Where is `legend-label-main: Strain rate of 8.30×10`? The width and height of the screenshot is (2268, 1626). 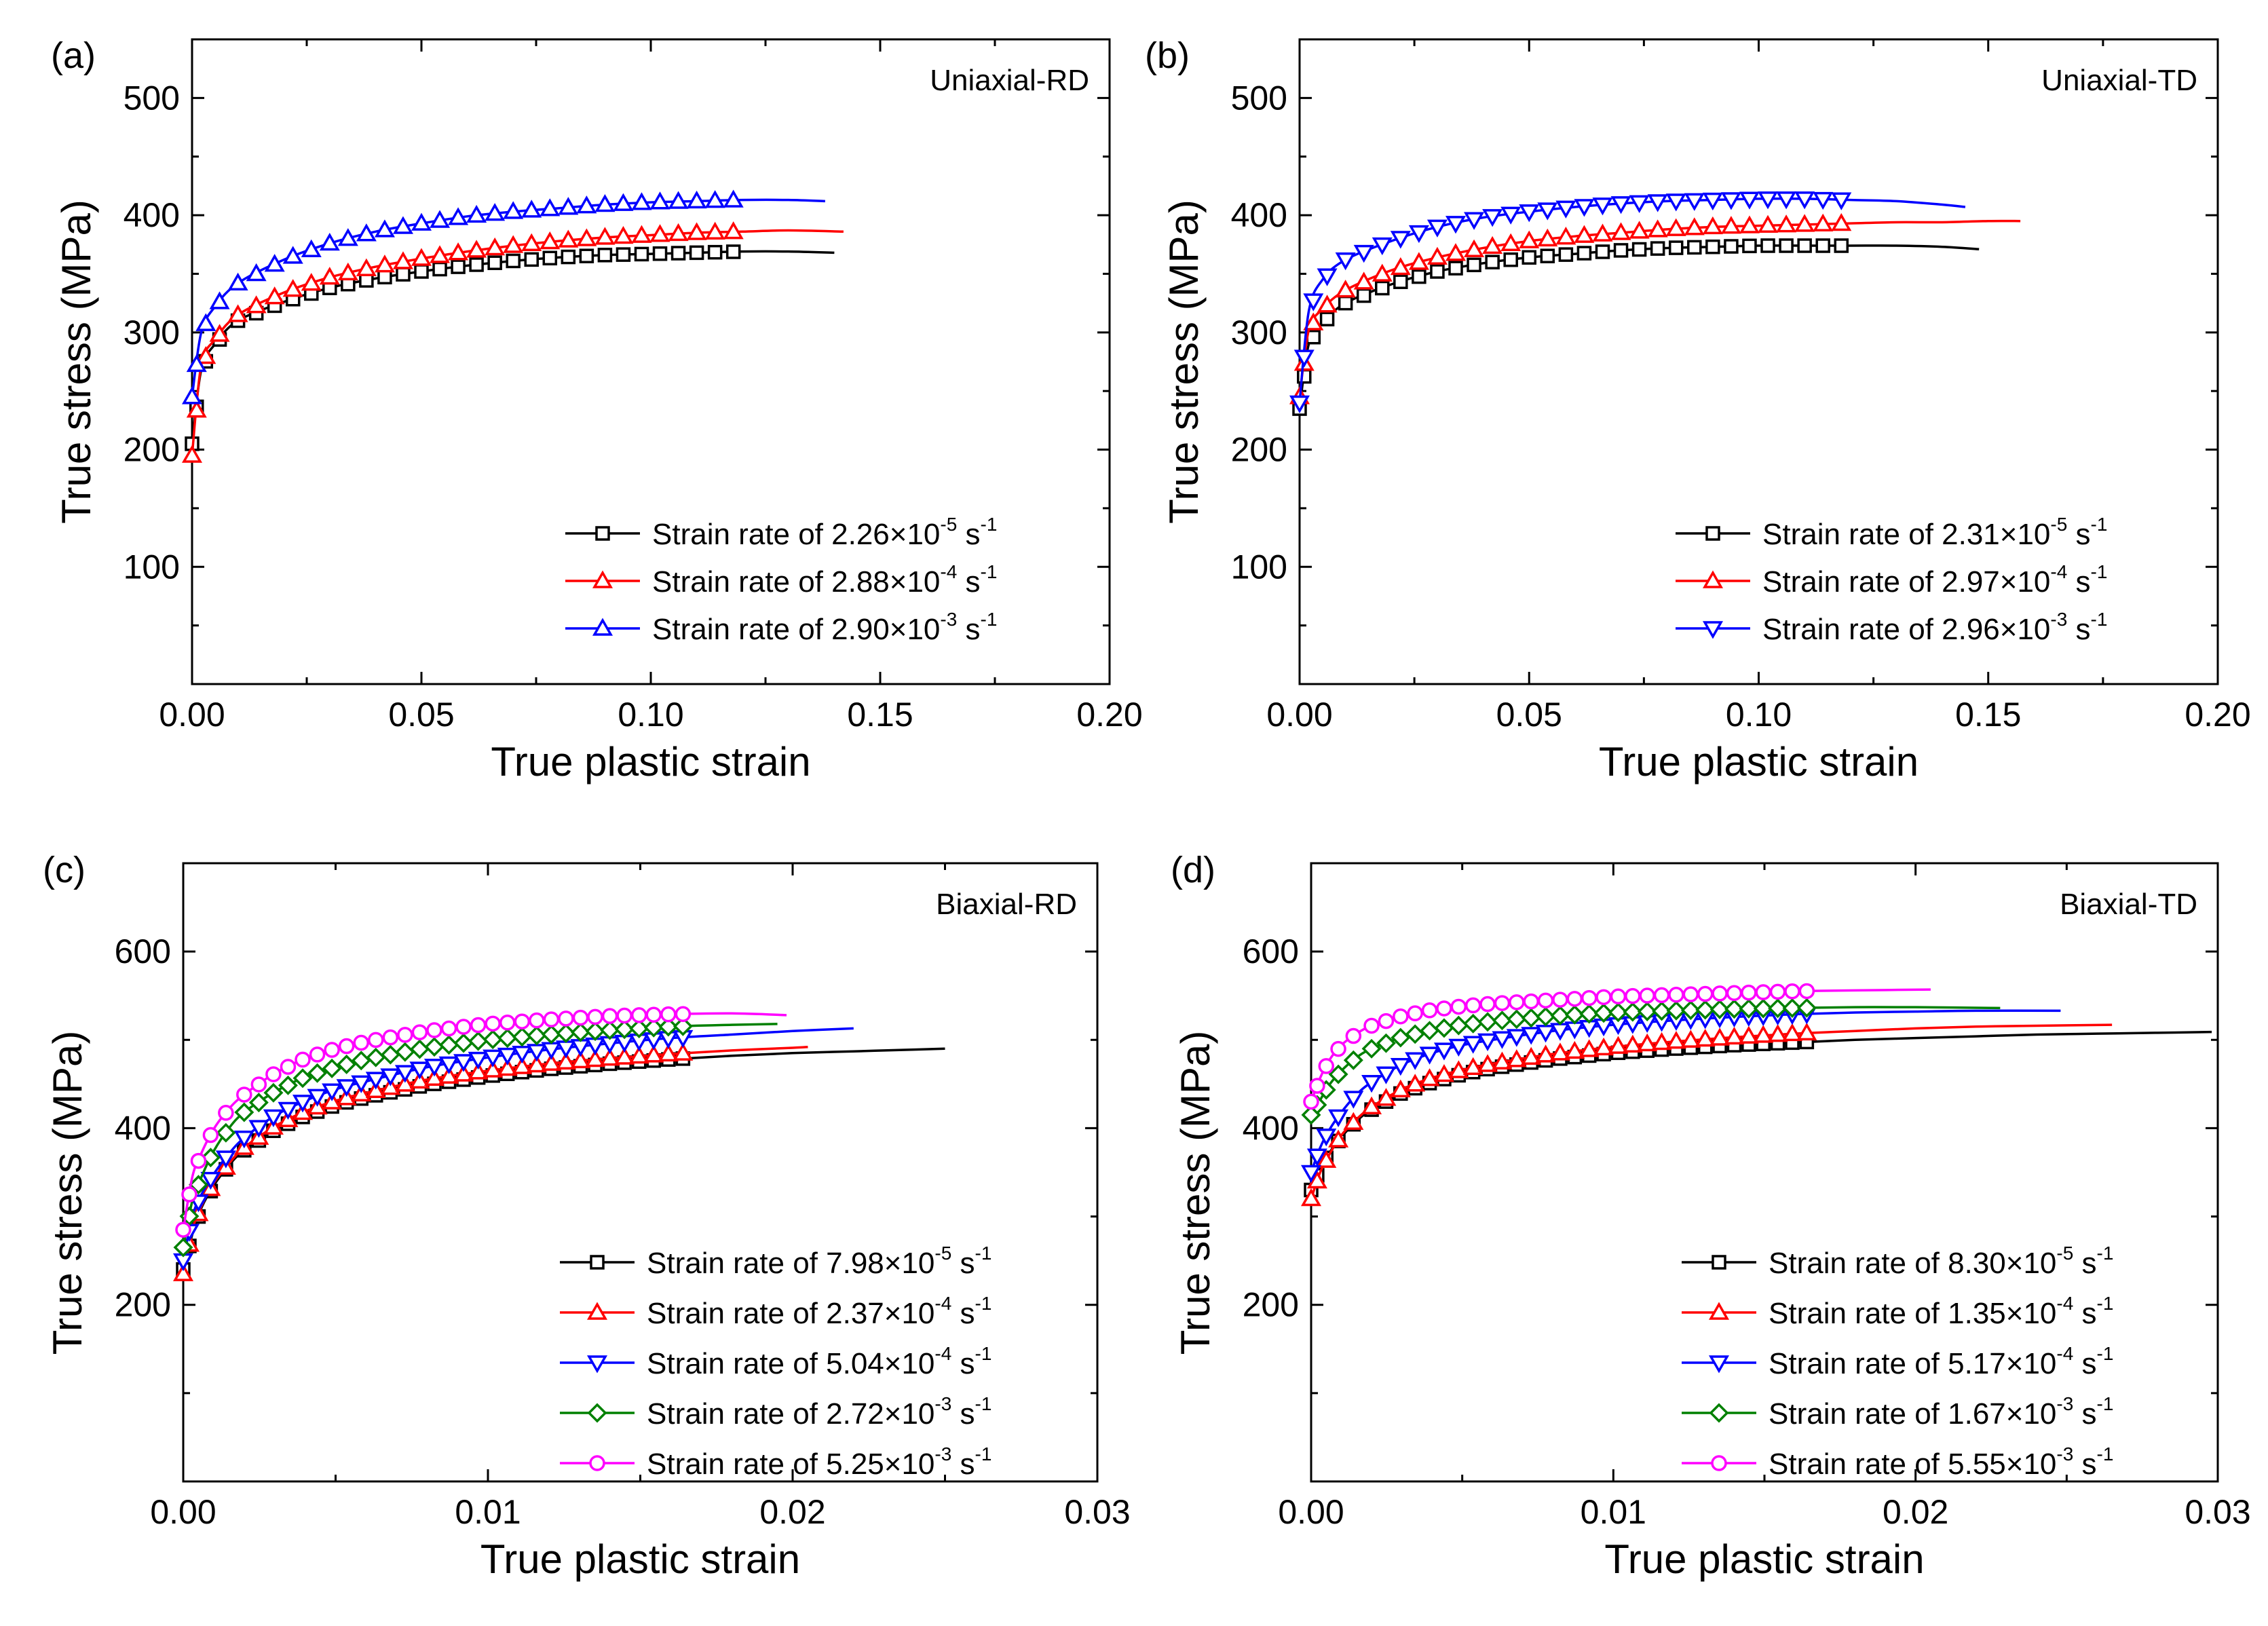
legend-label-main: Strain rate of 8.30×10 is located at coordinates (1912, 1263).